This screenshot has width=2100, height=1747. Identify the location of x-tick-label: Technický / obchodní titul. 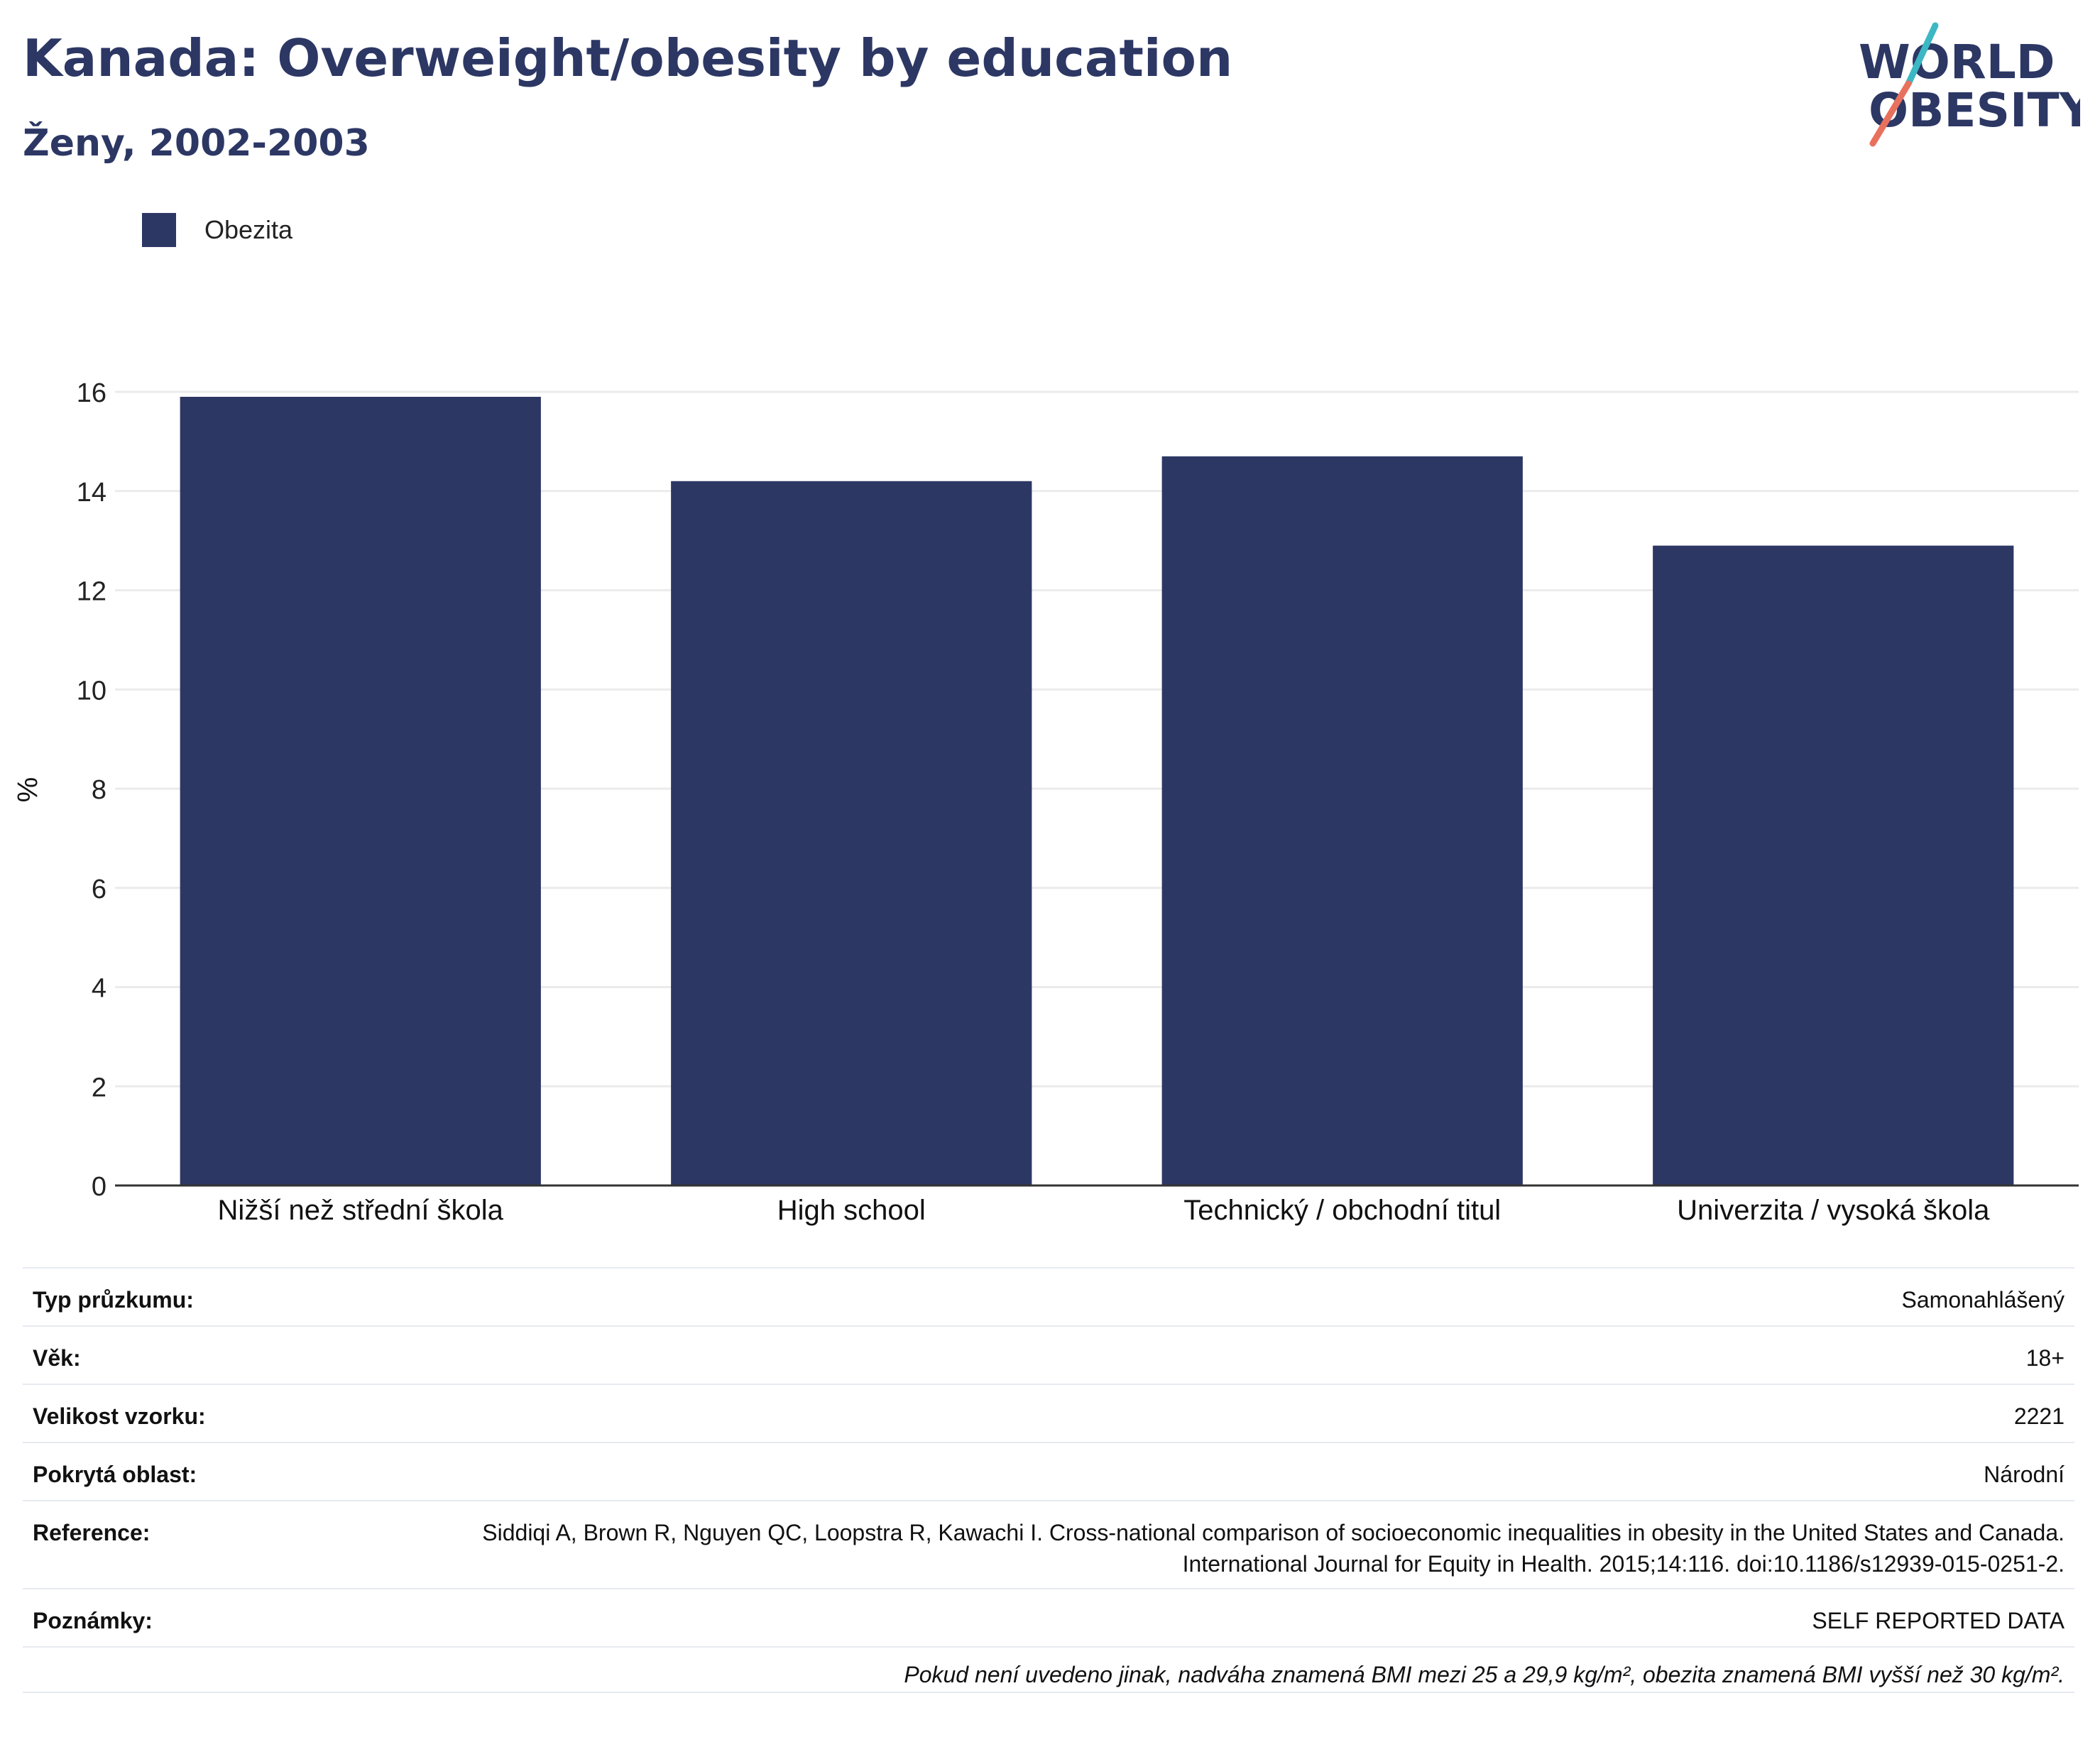
(1342, 1210).